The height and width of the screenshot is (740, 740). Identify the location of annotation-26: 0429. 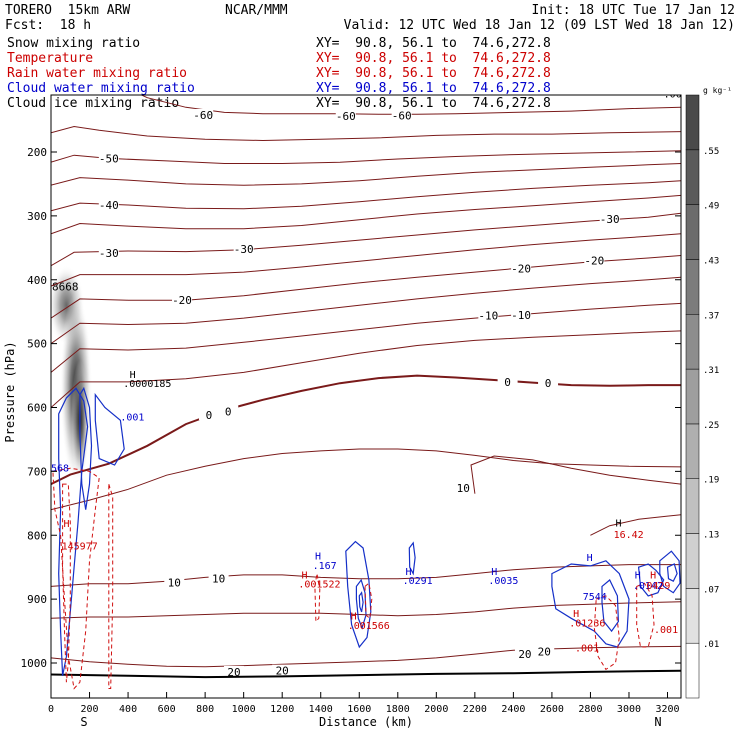
(658, 586).